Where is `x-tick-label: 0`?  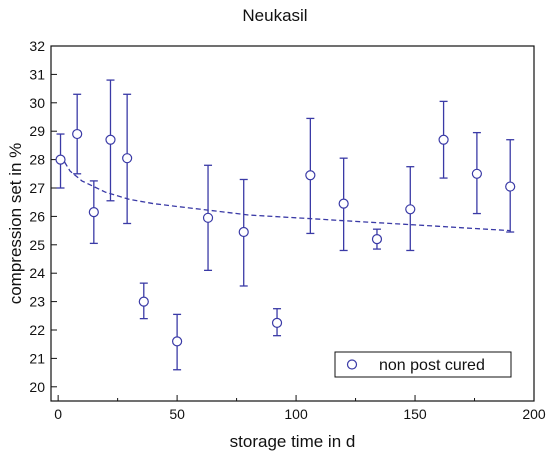 x-tick-label: 0 is located at coordinates (58, 414).